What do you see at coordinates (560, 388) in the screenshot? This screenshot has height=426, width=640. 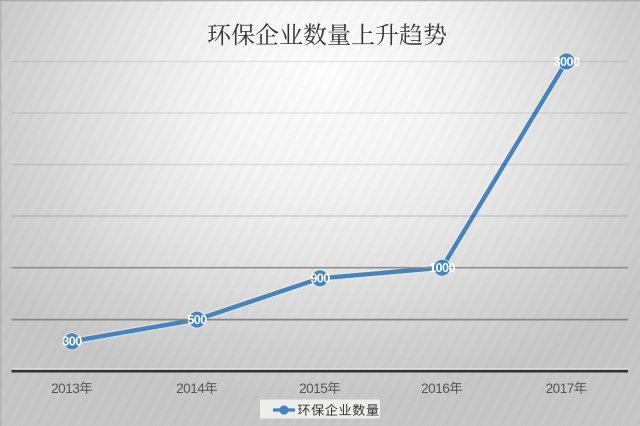 I see `svg-text: 2017` at bounding box center [560, 388].